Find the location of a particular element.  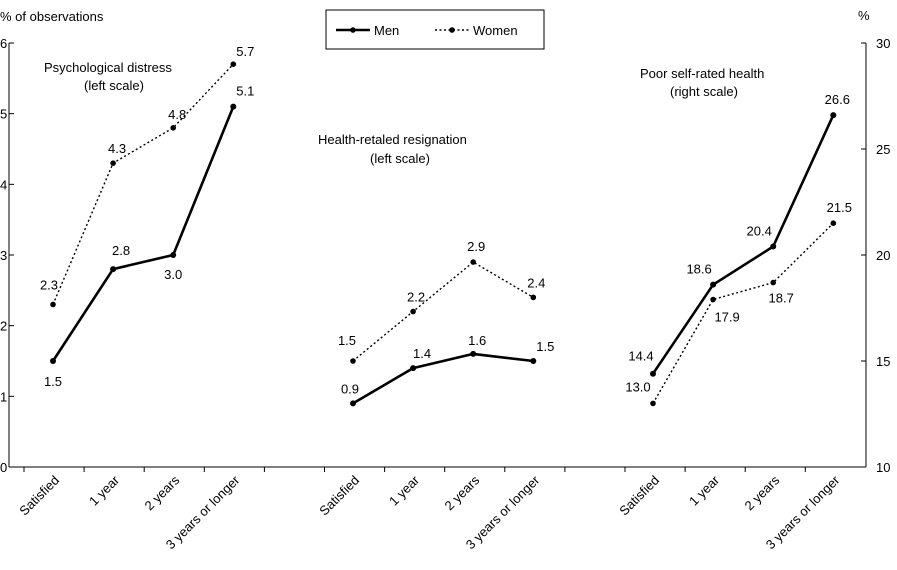

data-label-women: 1.5 is located at coordinates (347, 340).